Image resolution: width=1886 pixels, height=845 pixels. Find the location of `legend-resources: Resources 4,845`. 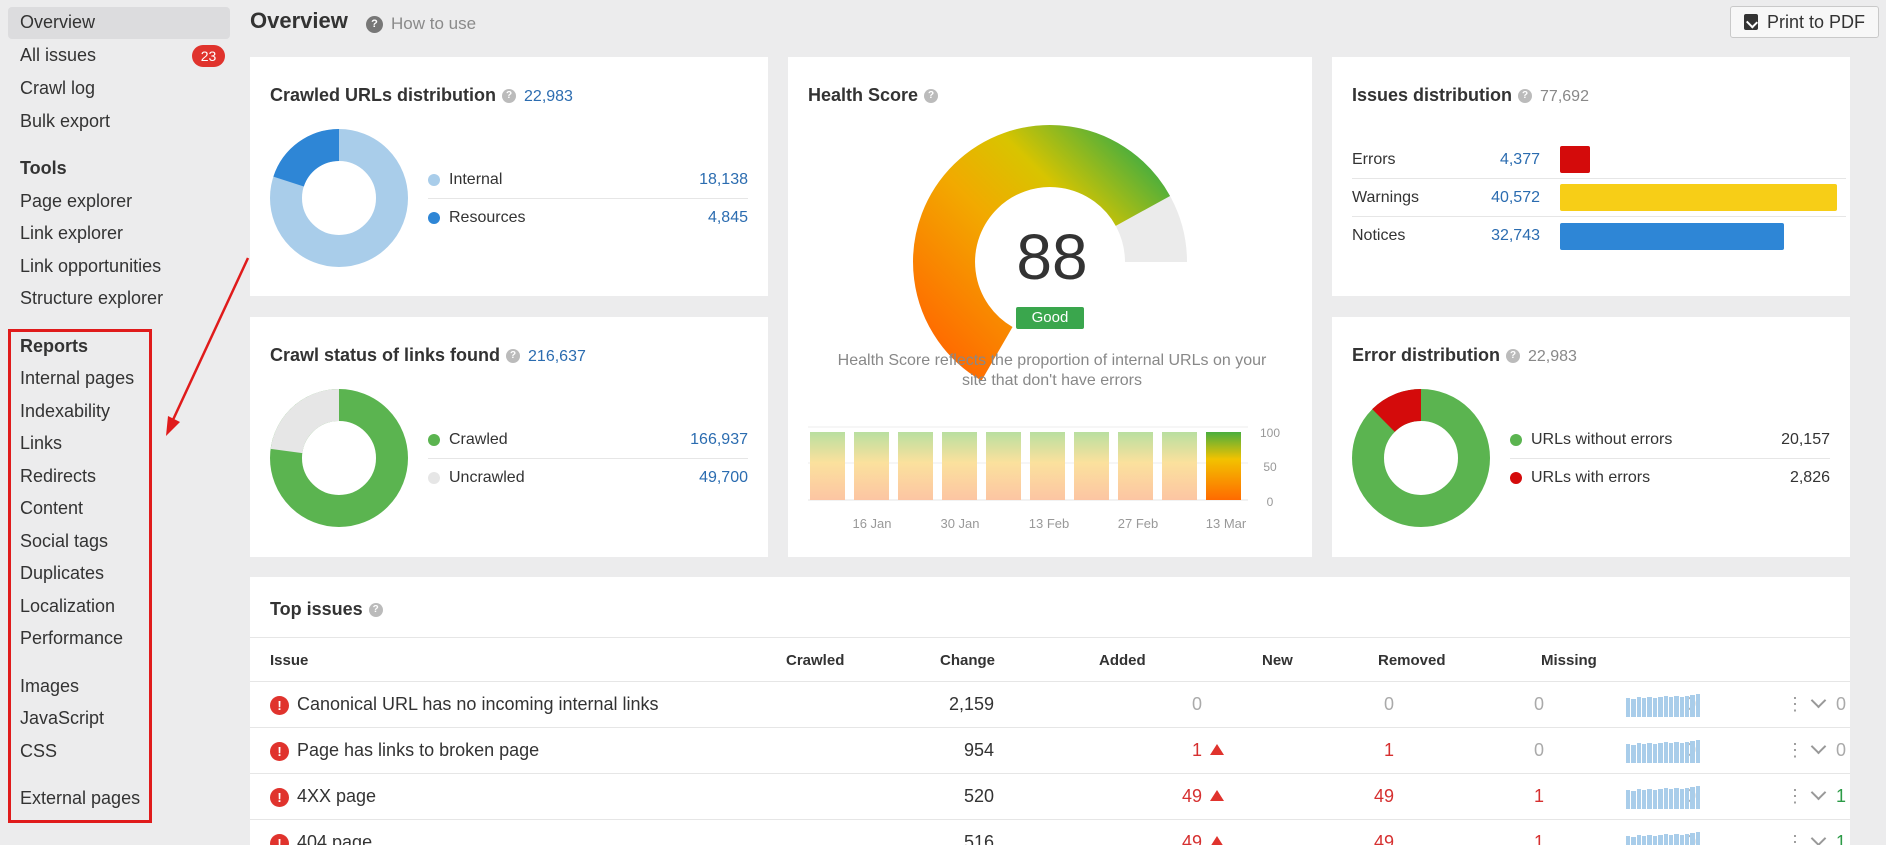

legend-resources: Resources 4,845 is located at coordinates (588, 218).